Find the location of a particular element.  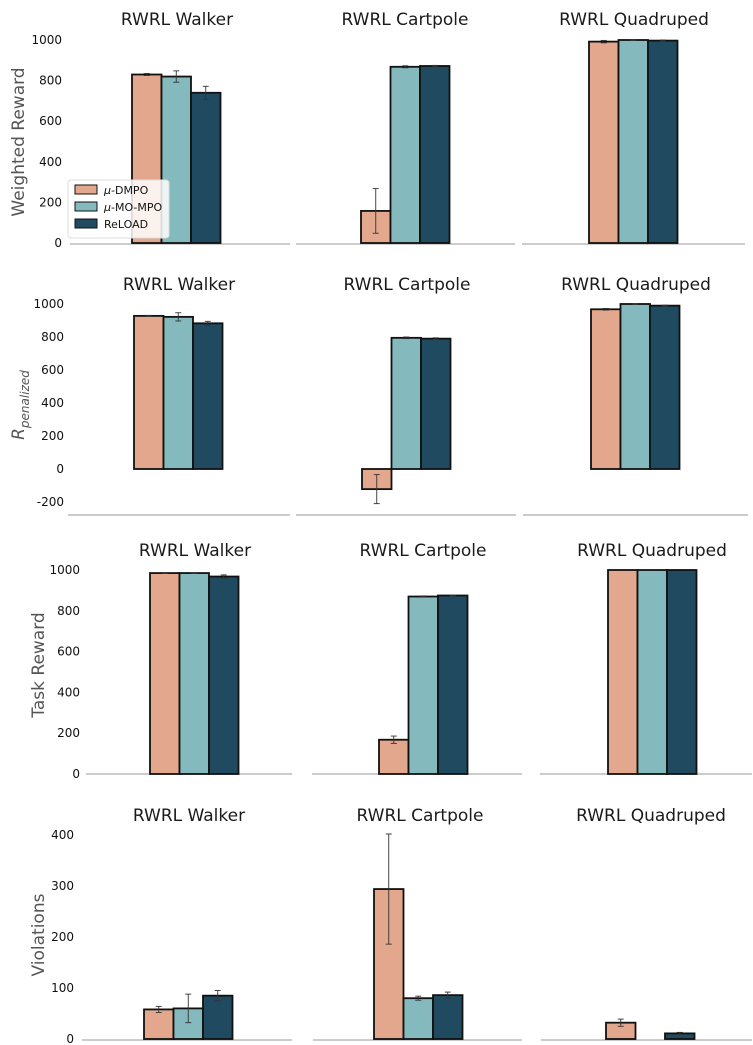

y-tick-weighted: 800 is located at coordinates (50, 81).